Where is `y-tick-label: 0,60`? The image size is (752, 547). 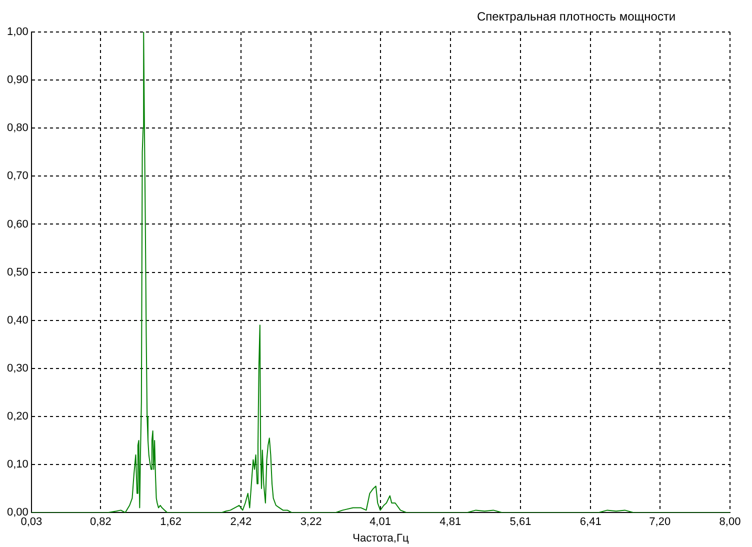 y-tick-label: 0,60 is located at coordinates (17, 224).